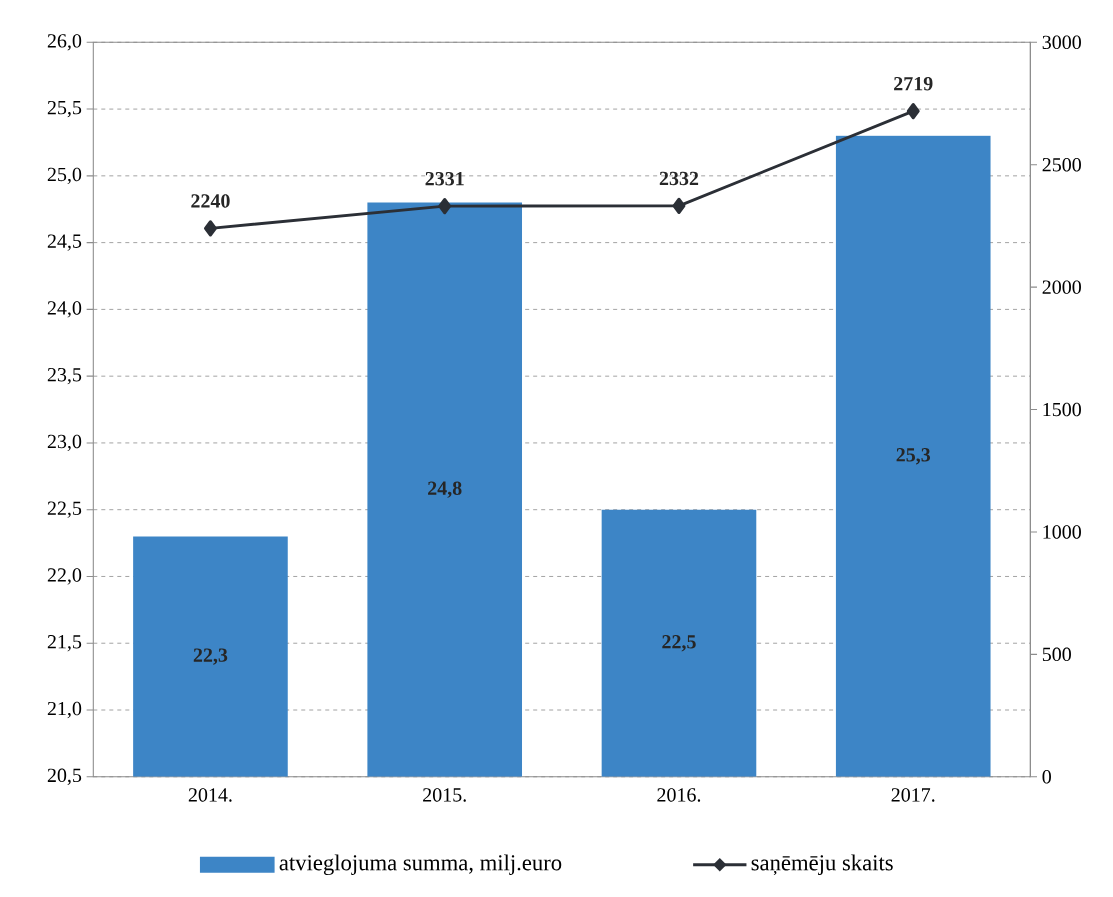 The height and width of the screenshot is (897, 1113). Describe the element at coordinates (1062, 409) in the screenshot. I see `y2-tick-label: 1500` at that location.